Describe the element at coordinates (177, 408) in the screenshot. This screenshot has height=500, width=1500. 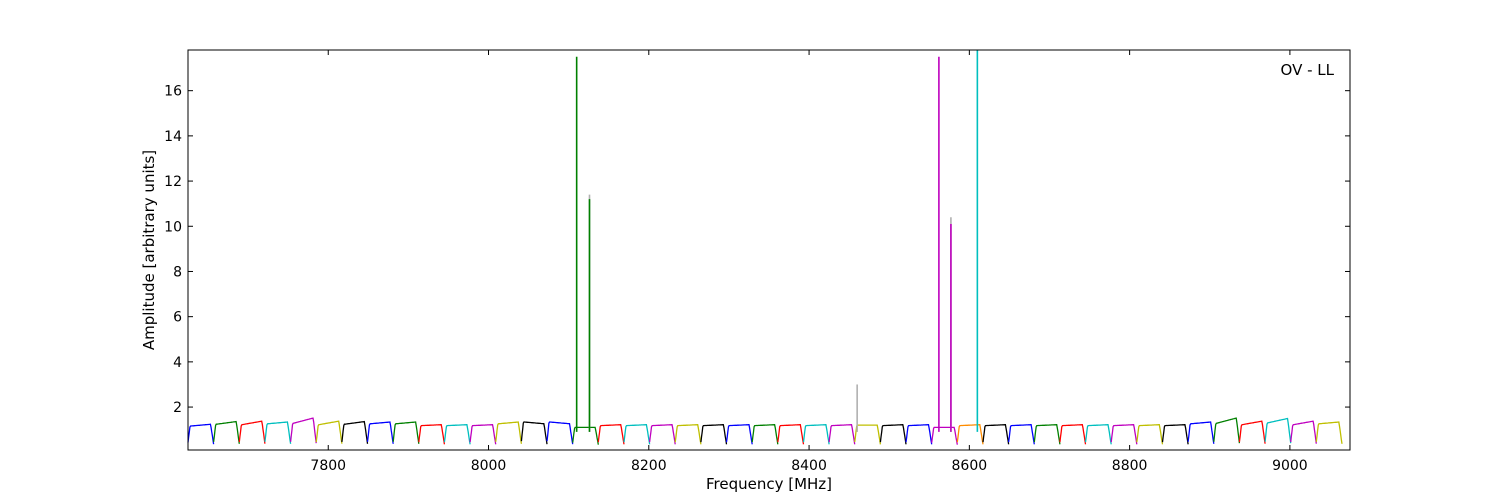
I see `y-tick-label: 2` at that location.